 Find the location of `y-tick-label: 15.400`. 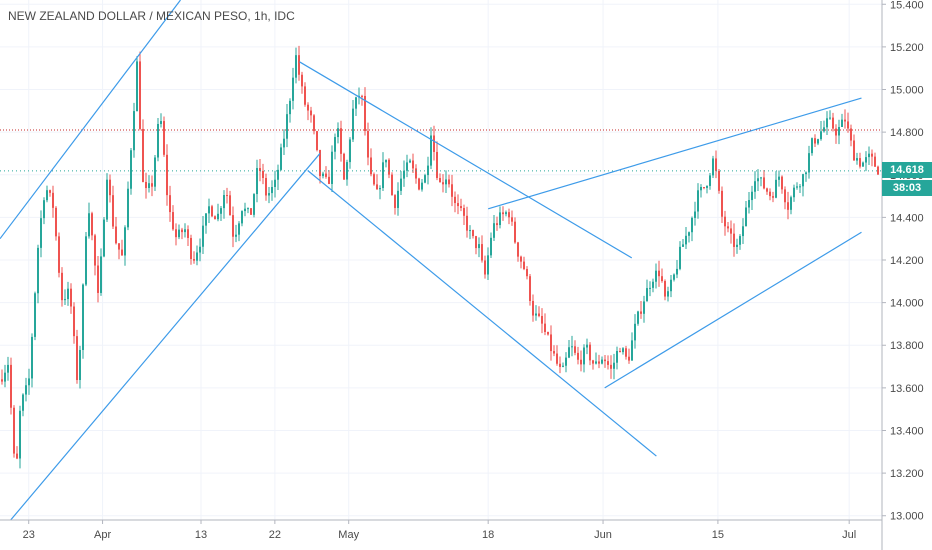

y-tick-label: 15.400 is located at coordinates (907, 5).